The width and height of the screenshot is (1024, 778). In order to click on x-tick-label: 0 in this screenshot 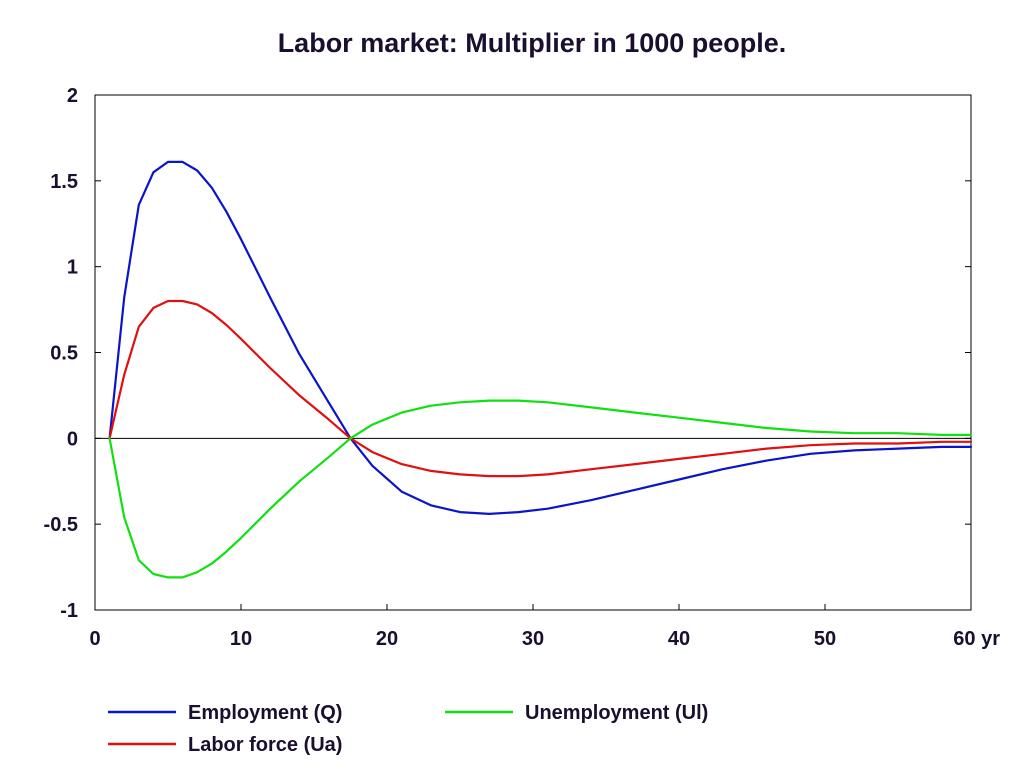, I will do `click(94, 639)`.